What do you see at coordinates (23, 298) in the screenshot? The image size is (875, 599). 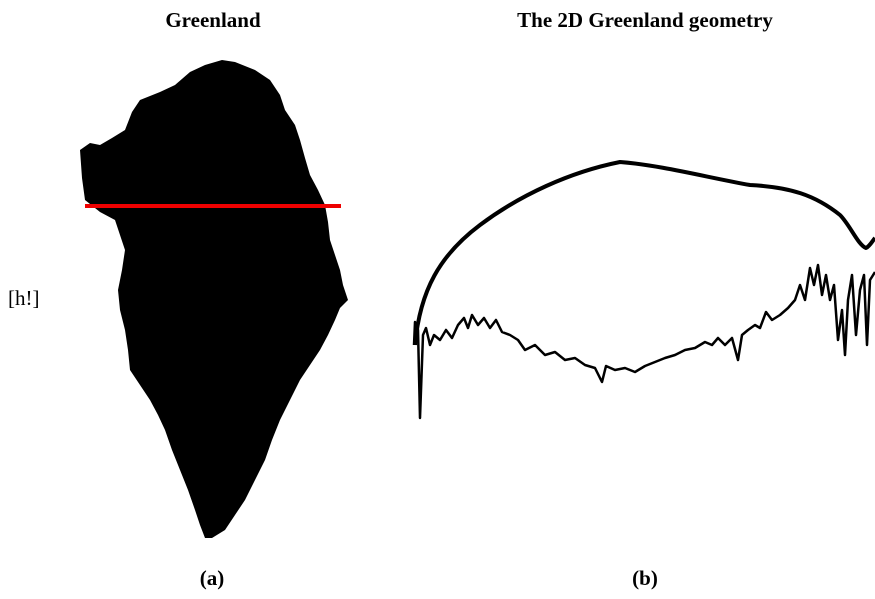 I see `float-spec: [h!]` at bounding box center [23, 298].